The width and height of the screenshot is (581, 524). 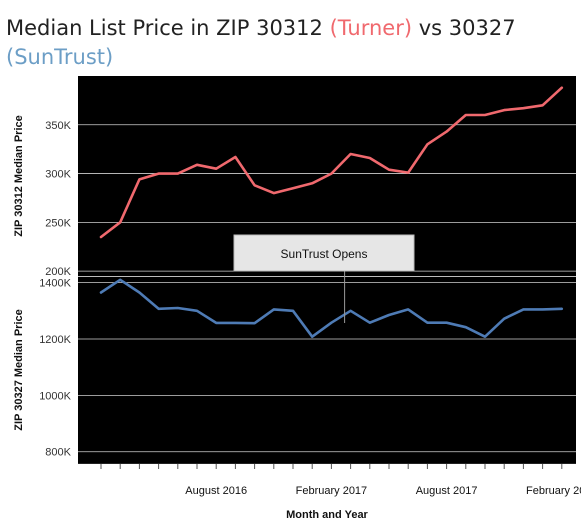 What do you see at coordinates (324, 278) in the screenshot?
I see `annotation-suntrust-opens: SunTrust Opens` at bounding box center [324, 278].